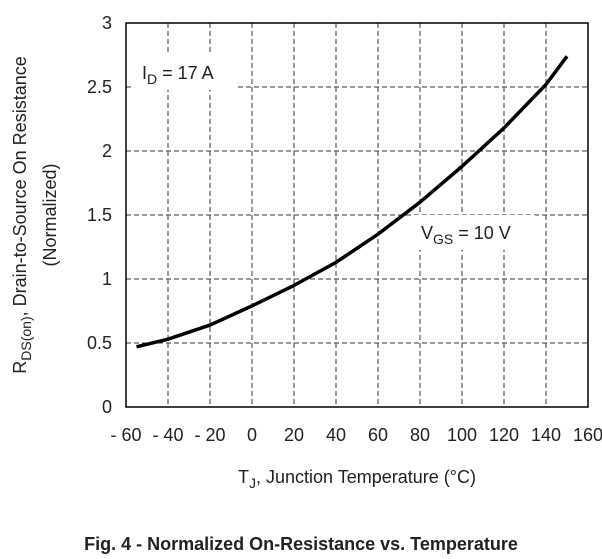  What do you see at coordinates (294, 435) in the screenshot?
I see `x-tick-label: 20` at bounding box center [294, 435].